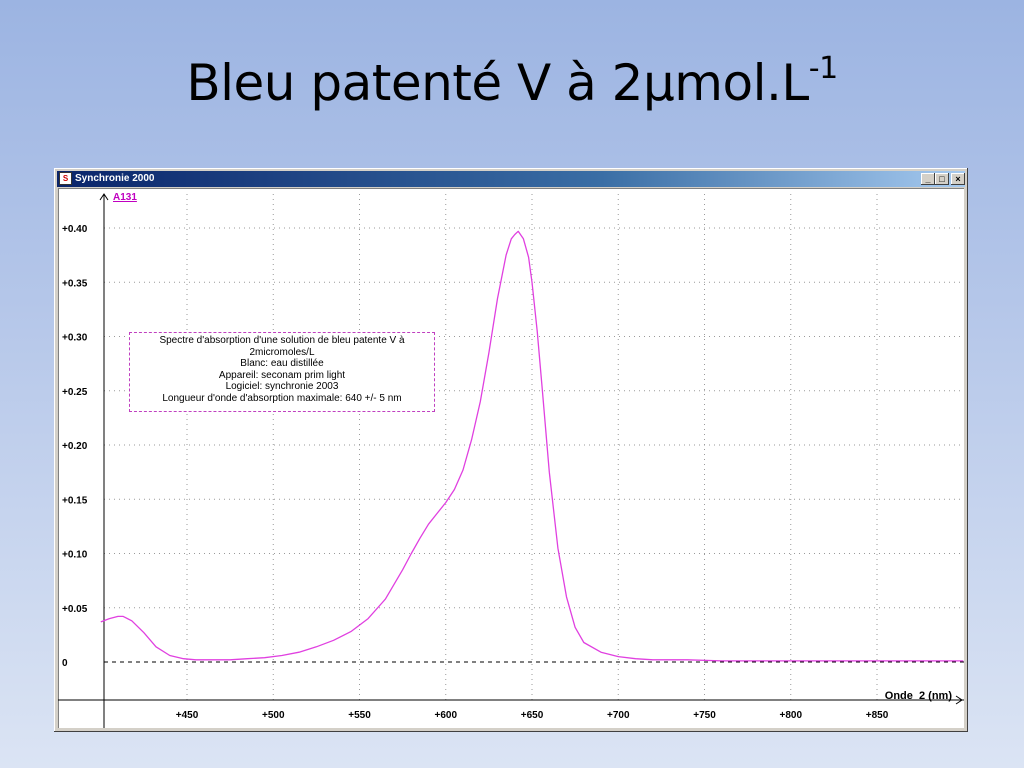  Describe the element at coordinates (65, 663) in the screenshot. I see `y-tick-label: 0` at that location.